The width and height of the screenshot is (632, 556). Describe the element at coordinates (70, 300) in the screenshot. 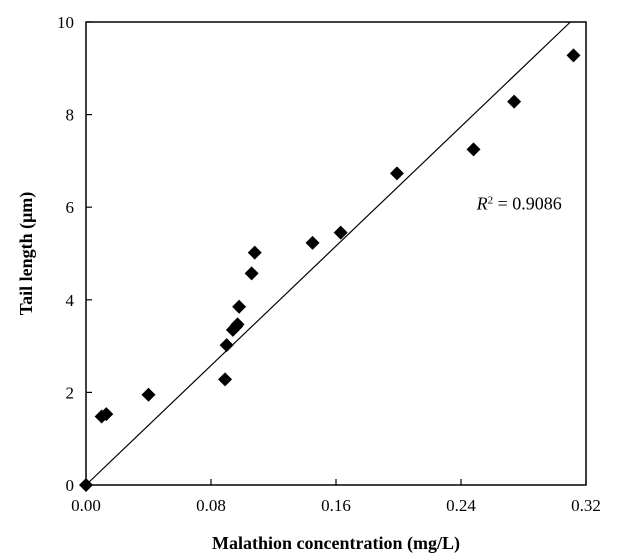

I see `y-tick-label: 4` at that location.